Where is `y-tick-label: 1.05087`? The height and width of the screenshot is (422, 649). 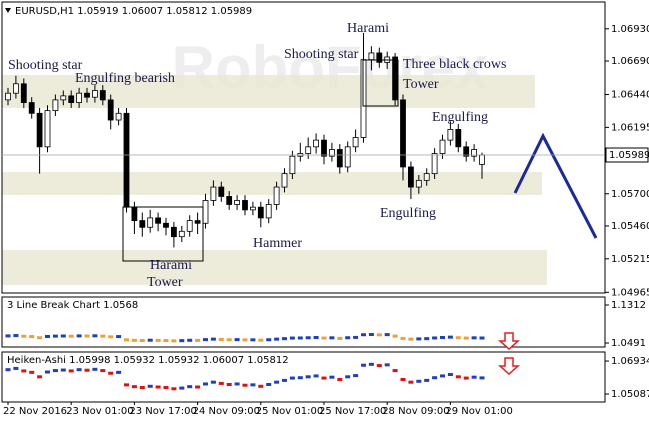
y-tick-label: 1.05087 is located at coordinates (630, 394).